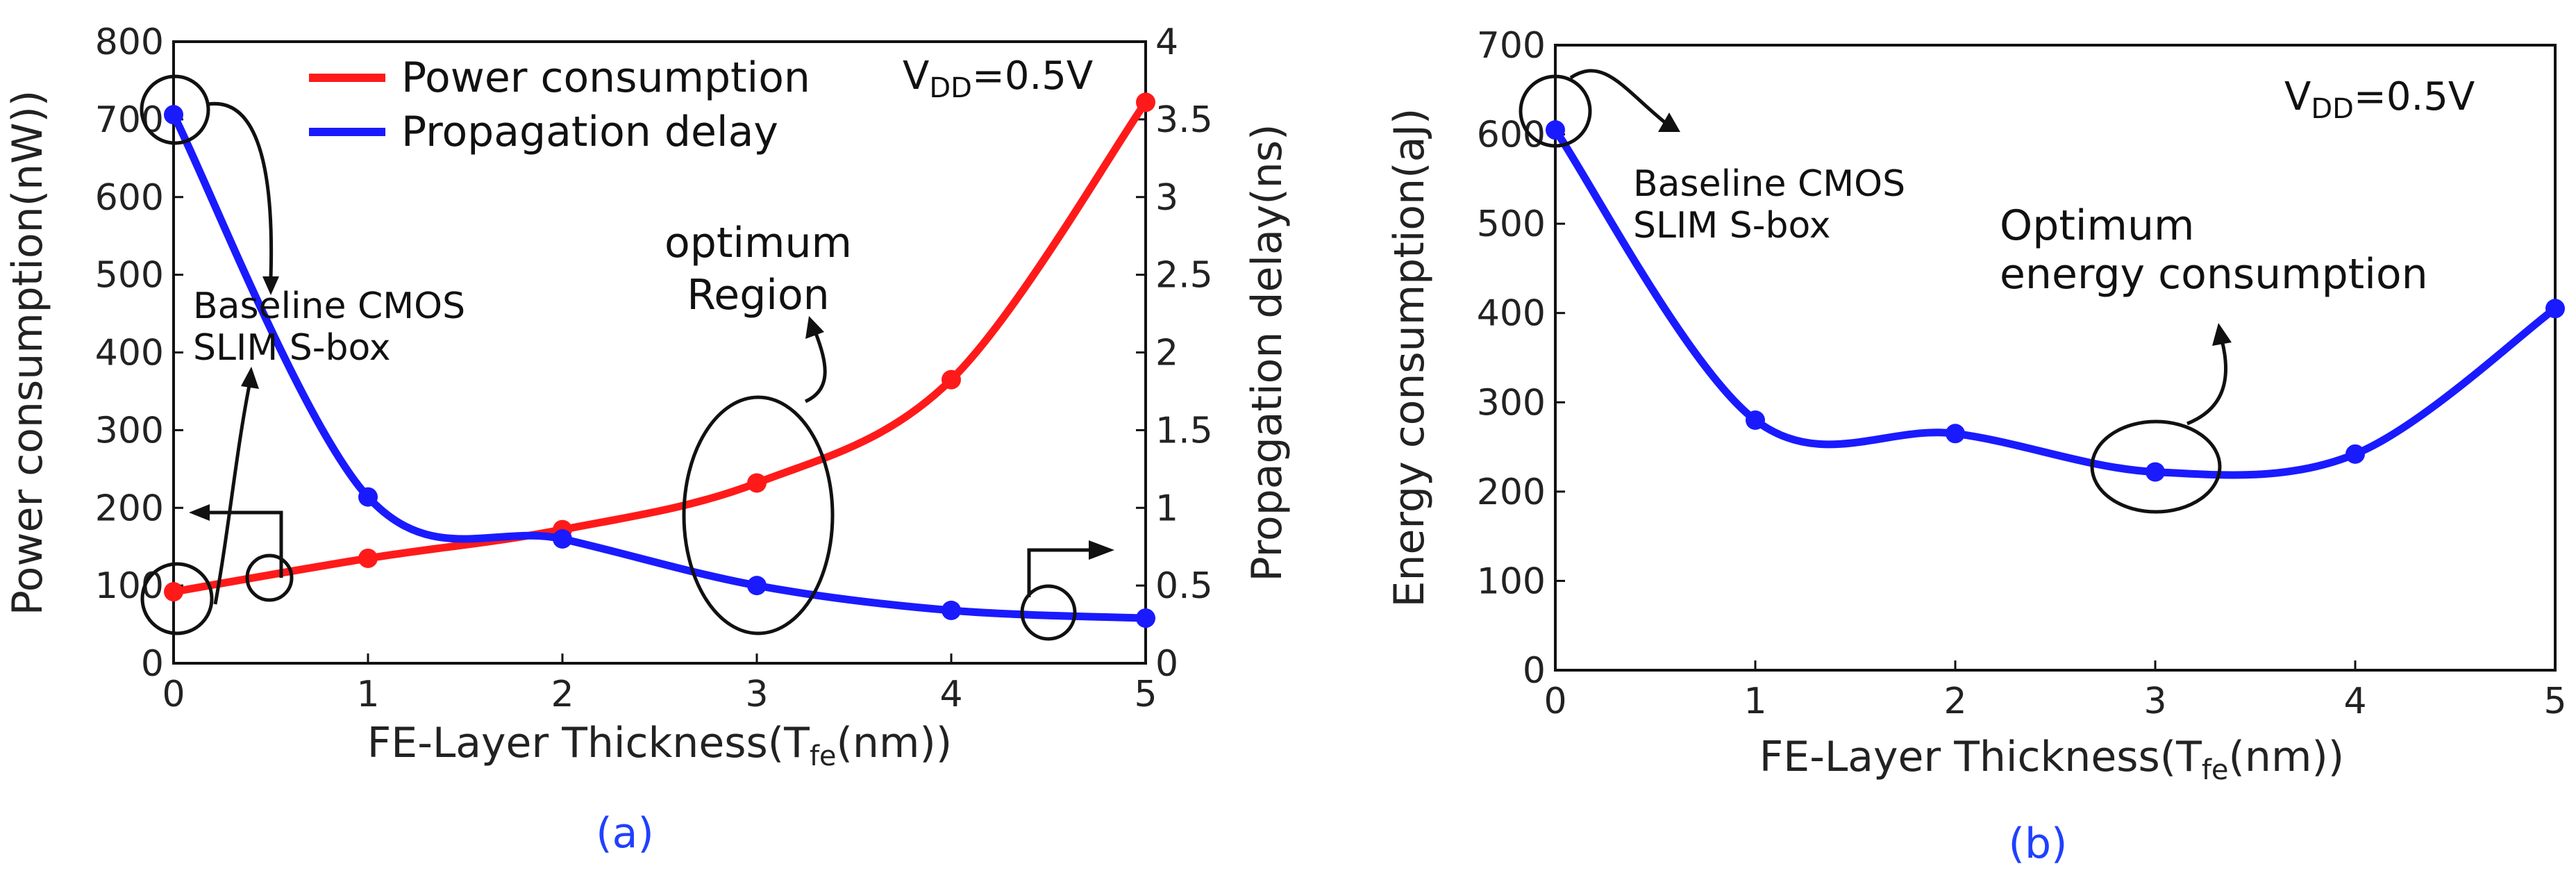 The height and width of the screenshot is (882, 2576). I want to click on y-right-tick-label: 0, so click(1166, 664).